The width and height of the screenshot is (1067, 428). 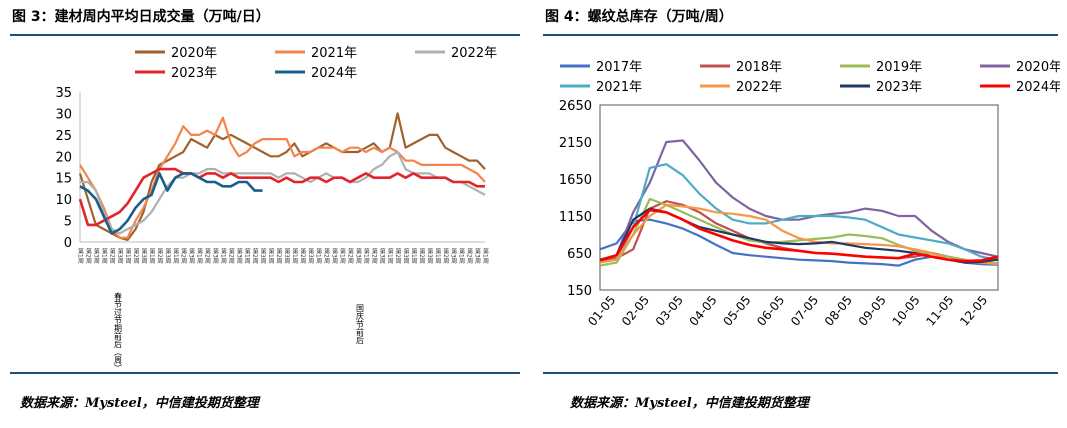 What do you see at coordinates (141, 17) in the screenshot?
I see `left-chart-title: 图 3：建材周内平均日成交量（万吨/日）` at bounding box center [141, 17].